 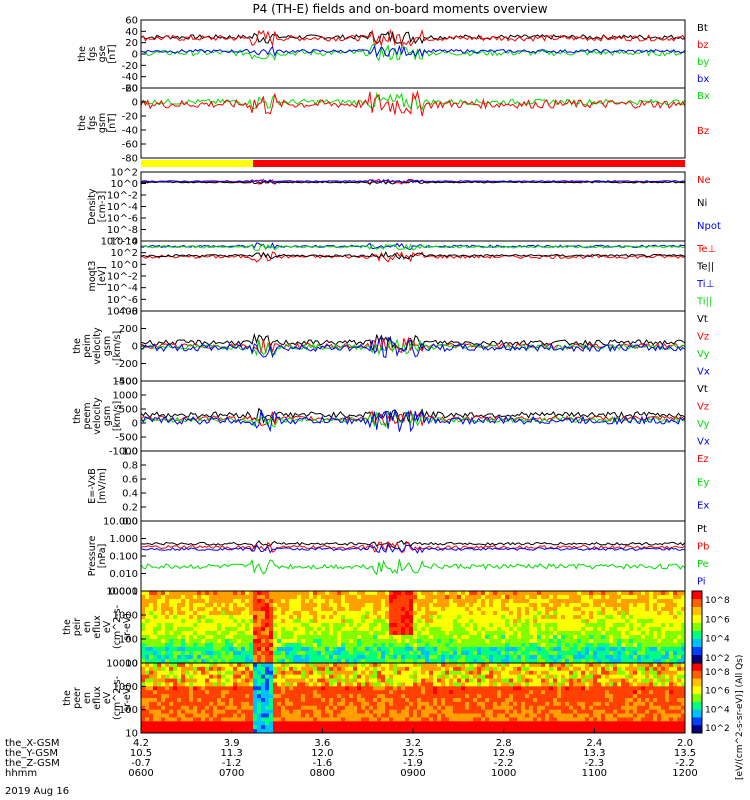 What do you see at coordinates (122, 592) in the screenshot?
I see `y-tick-label: 10000` at bounding box center [122, 592].